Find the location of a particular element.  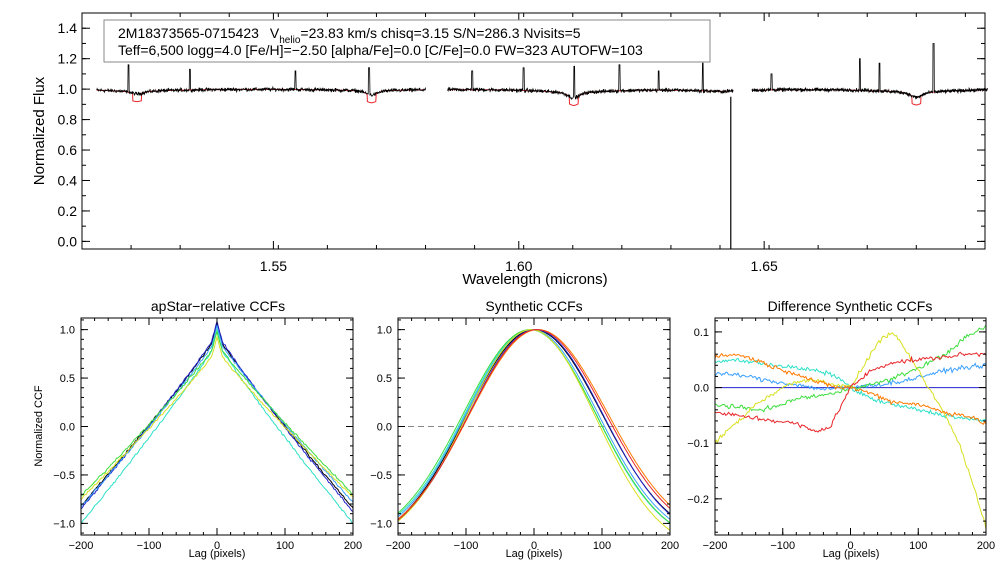

info-box is located at coordinates (407, 41).